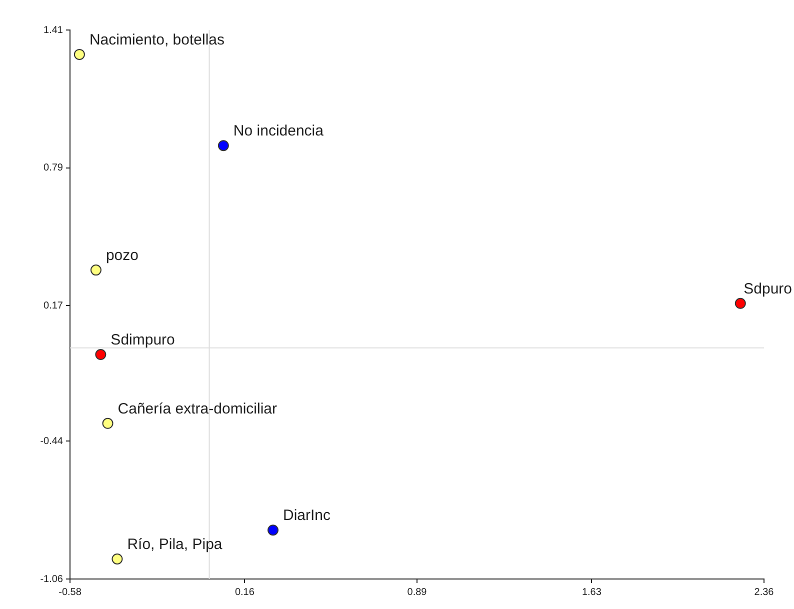  What do you see at coordinates (54, 30) in the screenshot?
I see `y-tick-label: 1.41` at bounding box center [54, 30].